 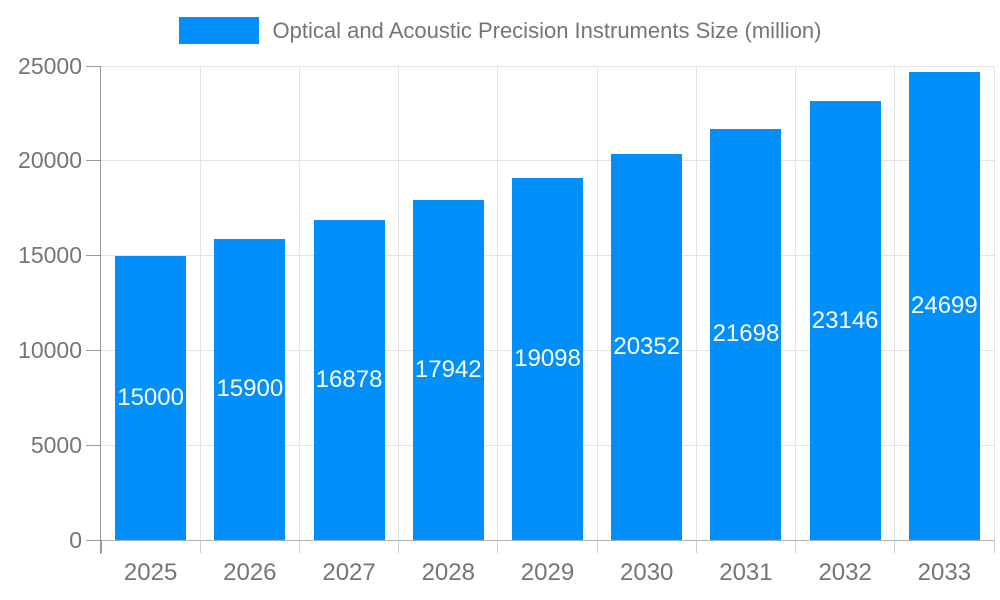 What do you see at coordinates (250, 572) in the screenshot?
I see `x-tick-label: 2026` at bounding box center [250, 572].